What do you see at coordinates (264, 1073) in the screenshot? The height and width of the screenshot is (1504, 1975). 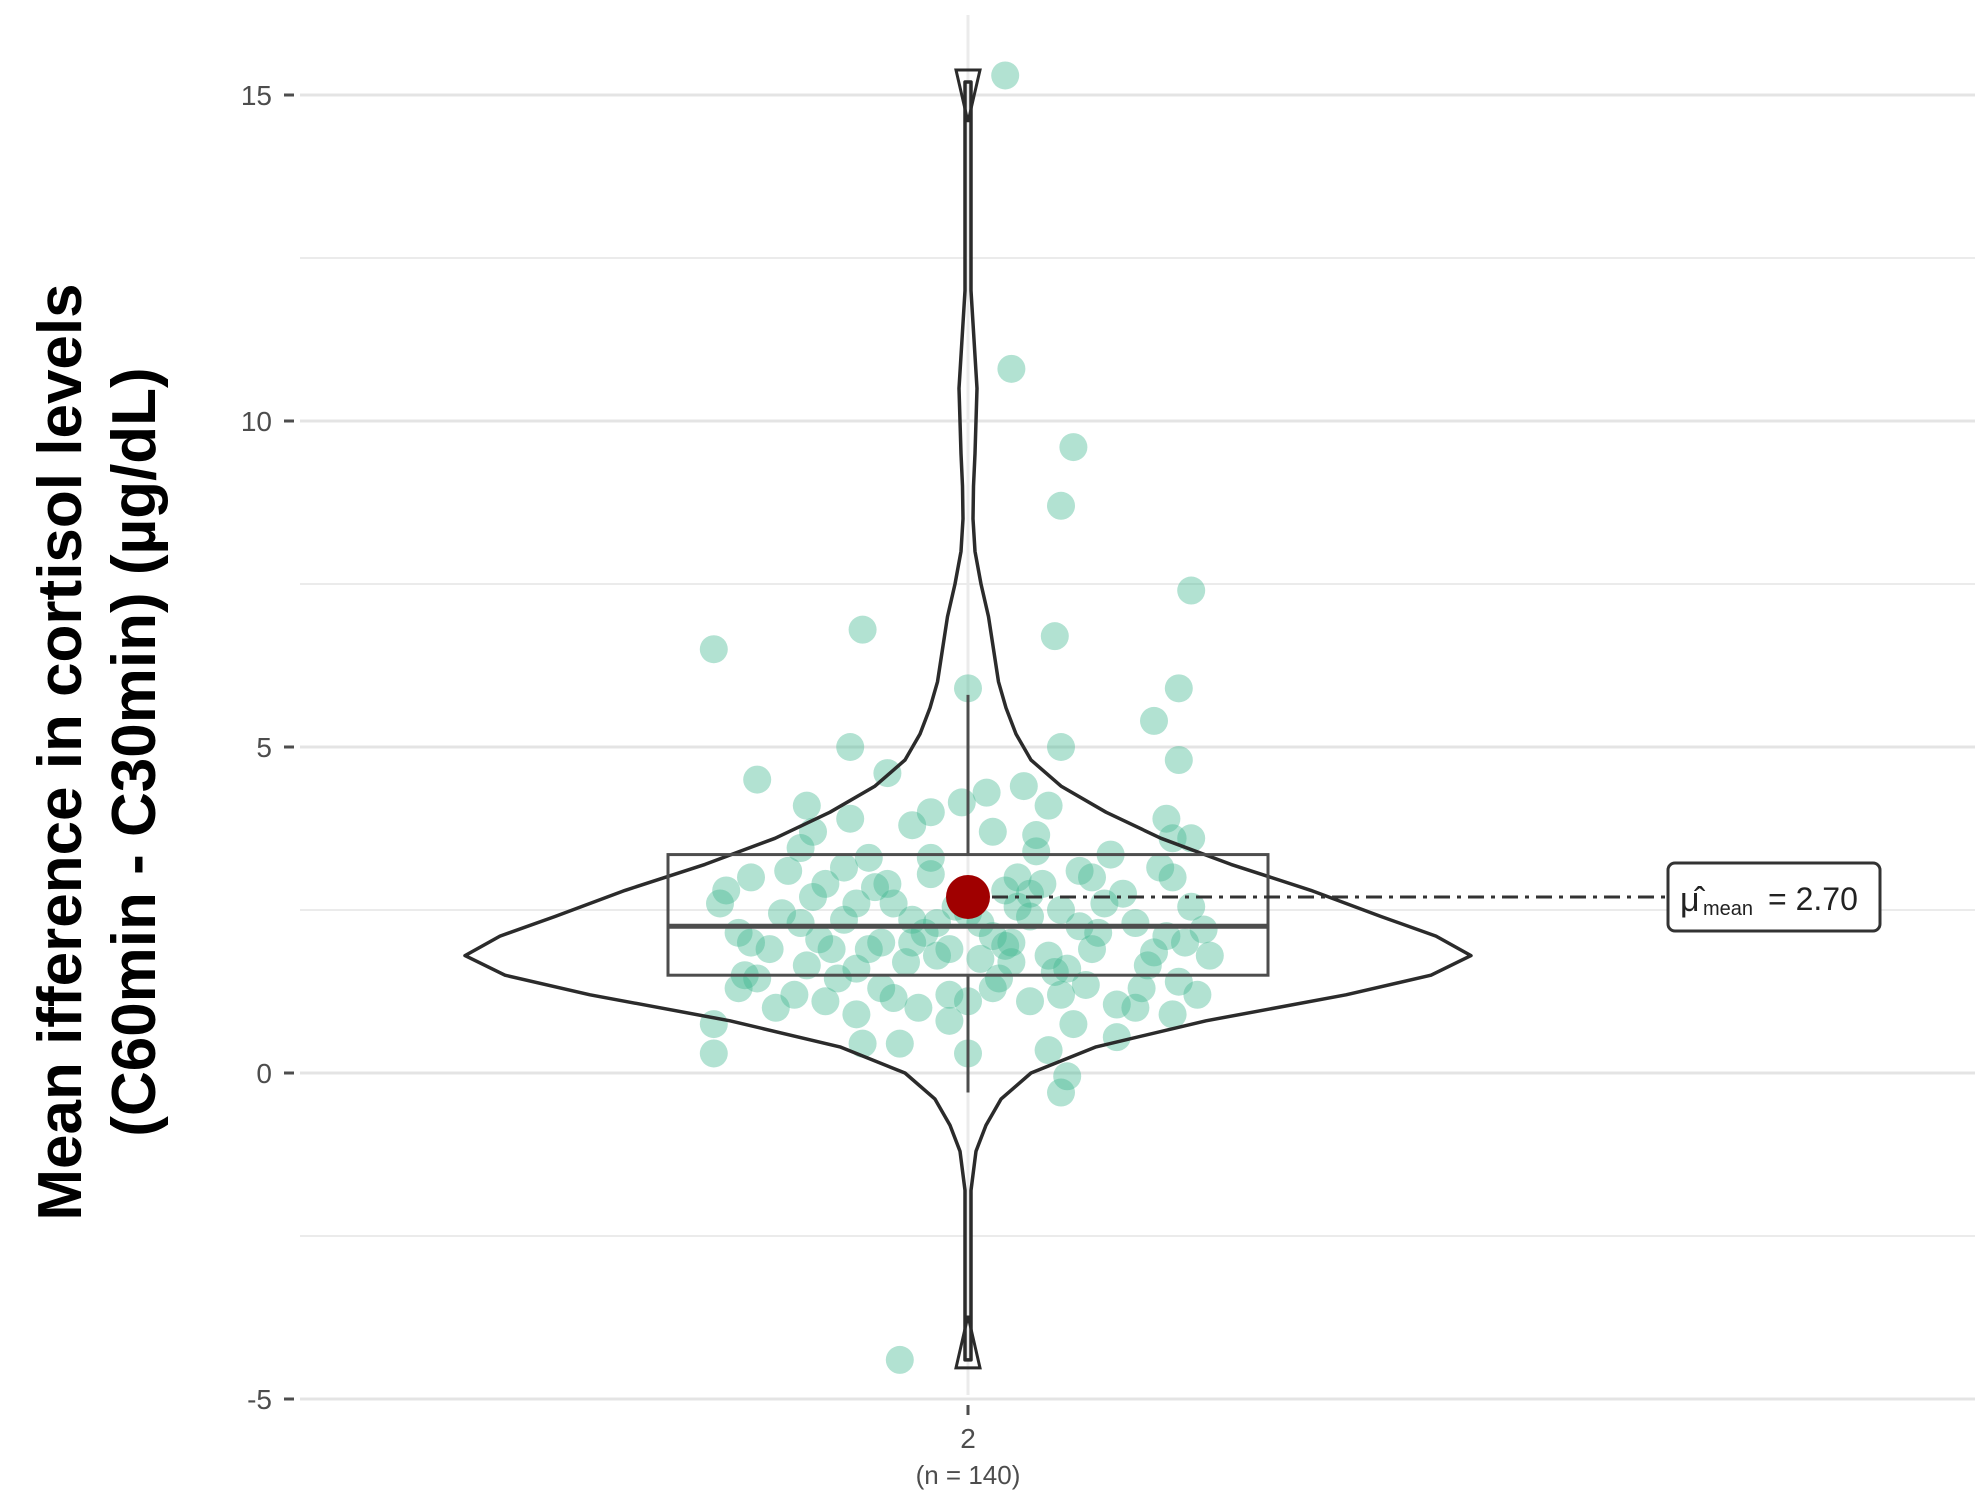 I see `y-tick-label: 0` at bounding box center [264, 1073].